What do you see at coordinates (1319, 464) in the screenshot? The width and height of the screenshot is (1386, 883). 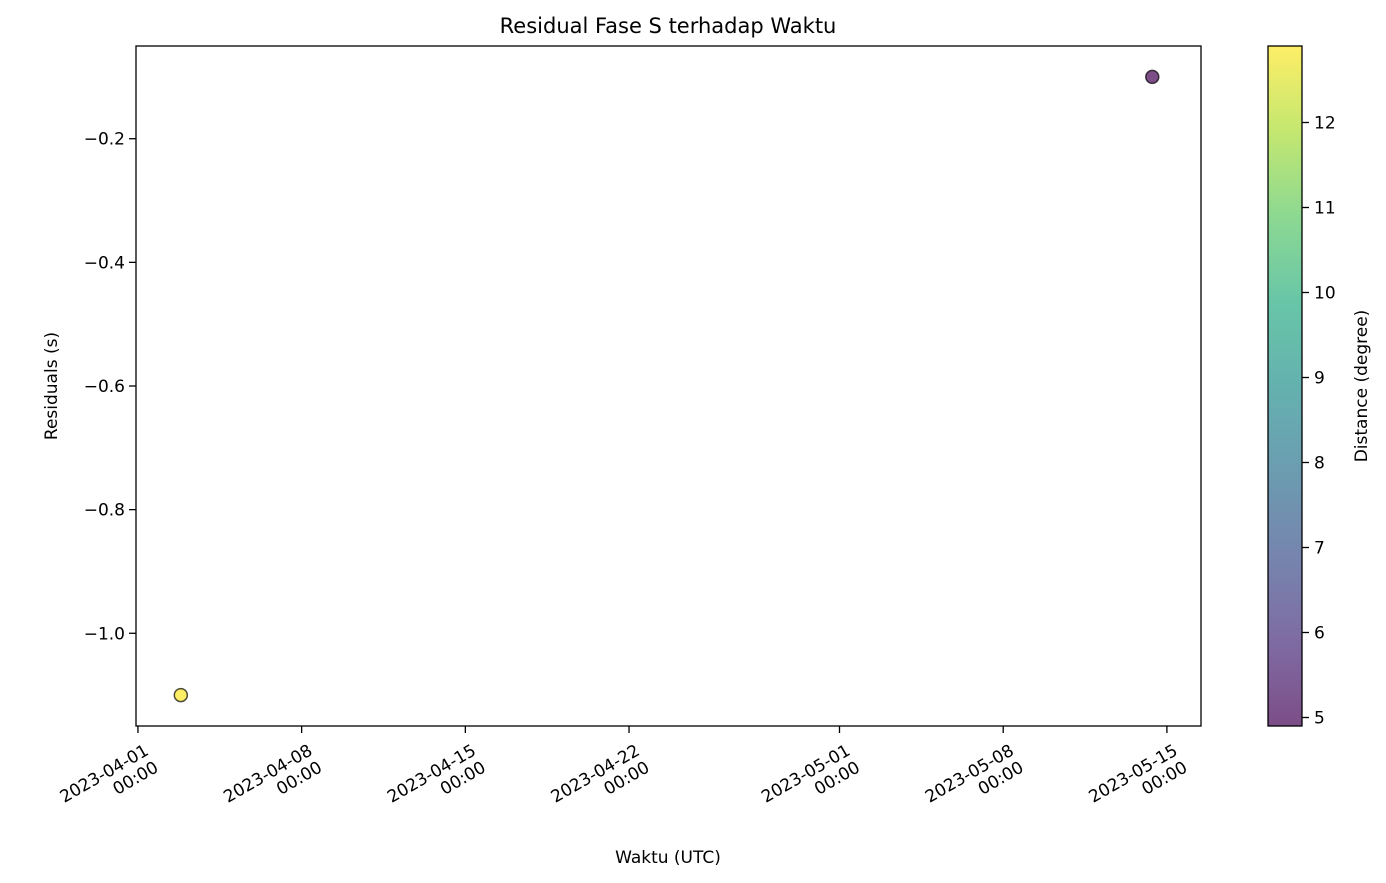 I see `colorbar-tick-label: 8` at bounding box center [1319, 464].